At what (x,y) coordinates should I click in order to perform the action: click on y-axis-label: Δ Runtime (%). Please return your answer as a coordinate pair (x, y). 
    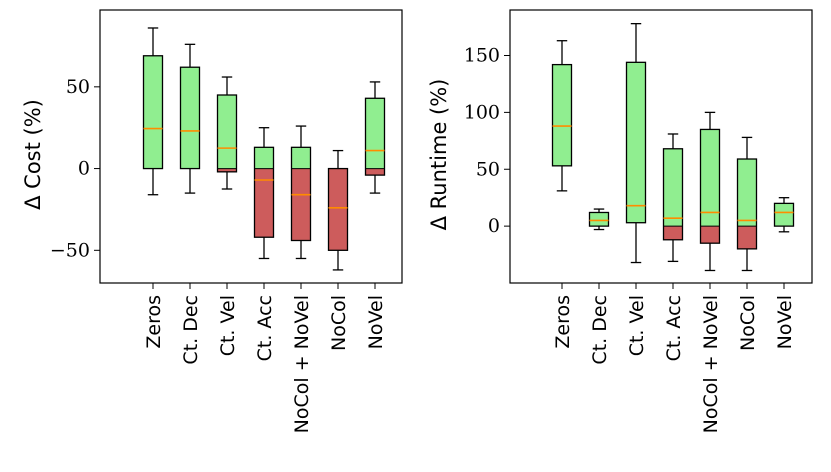
    Looking at the image, I should click on (439, 155).